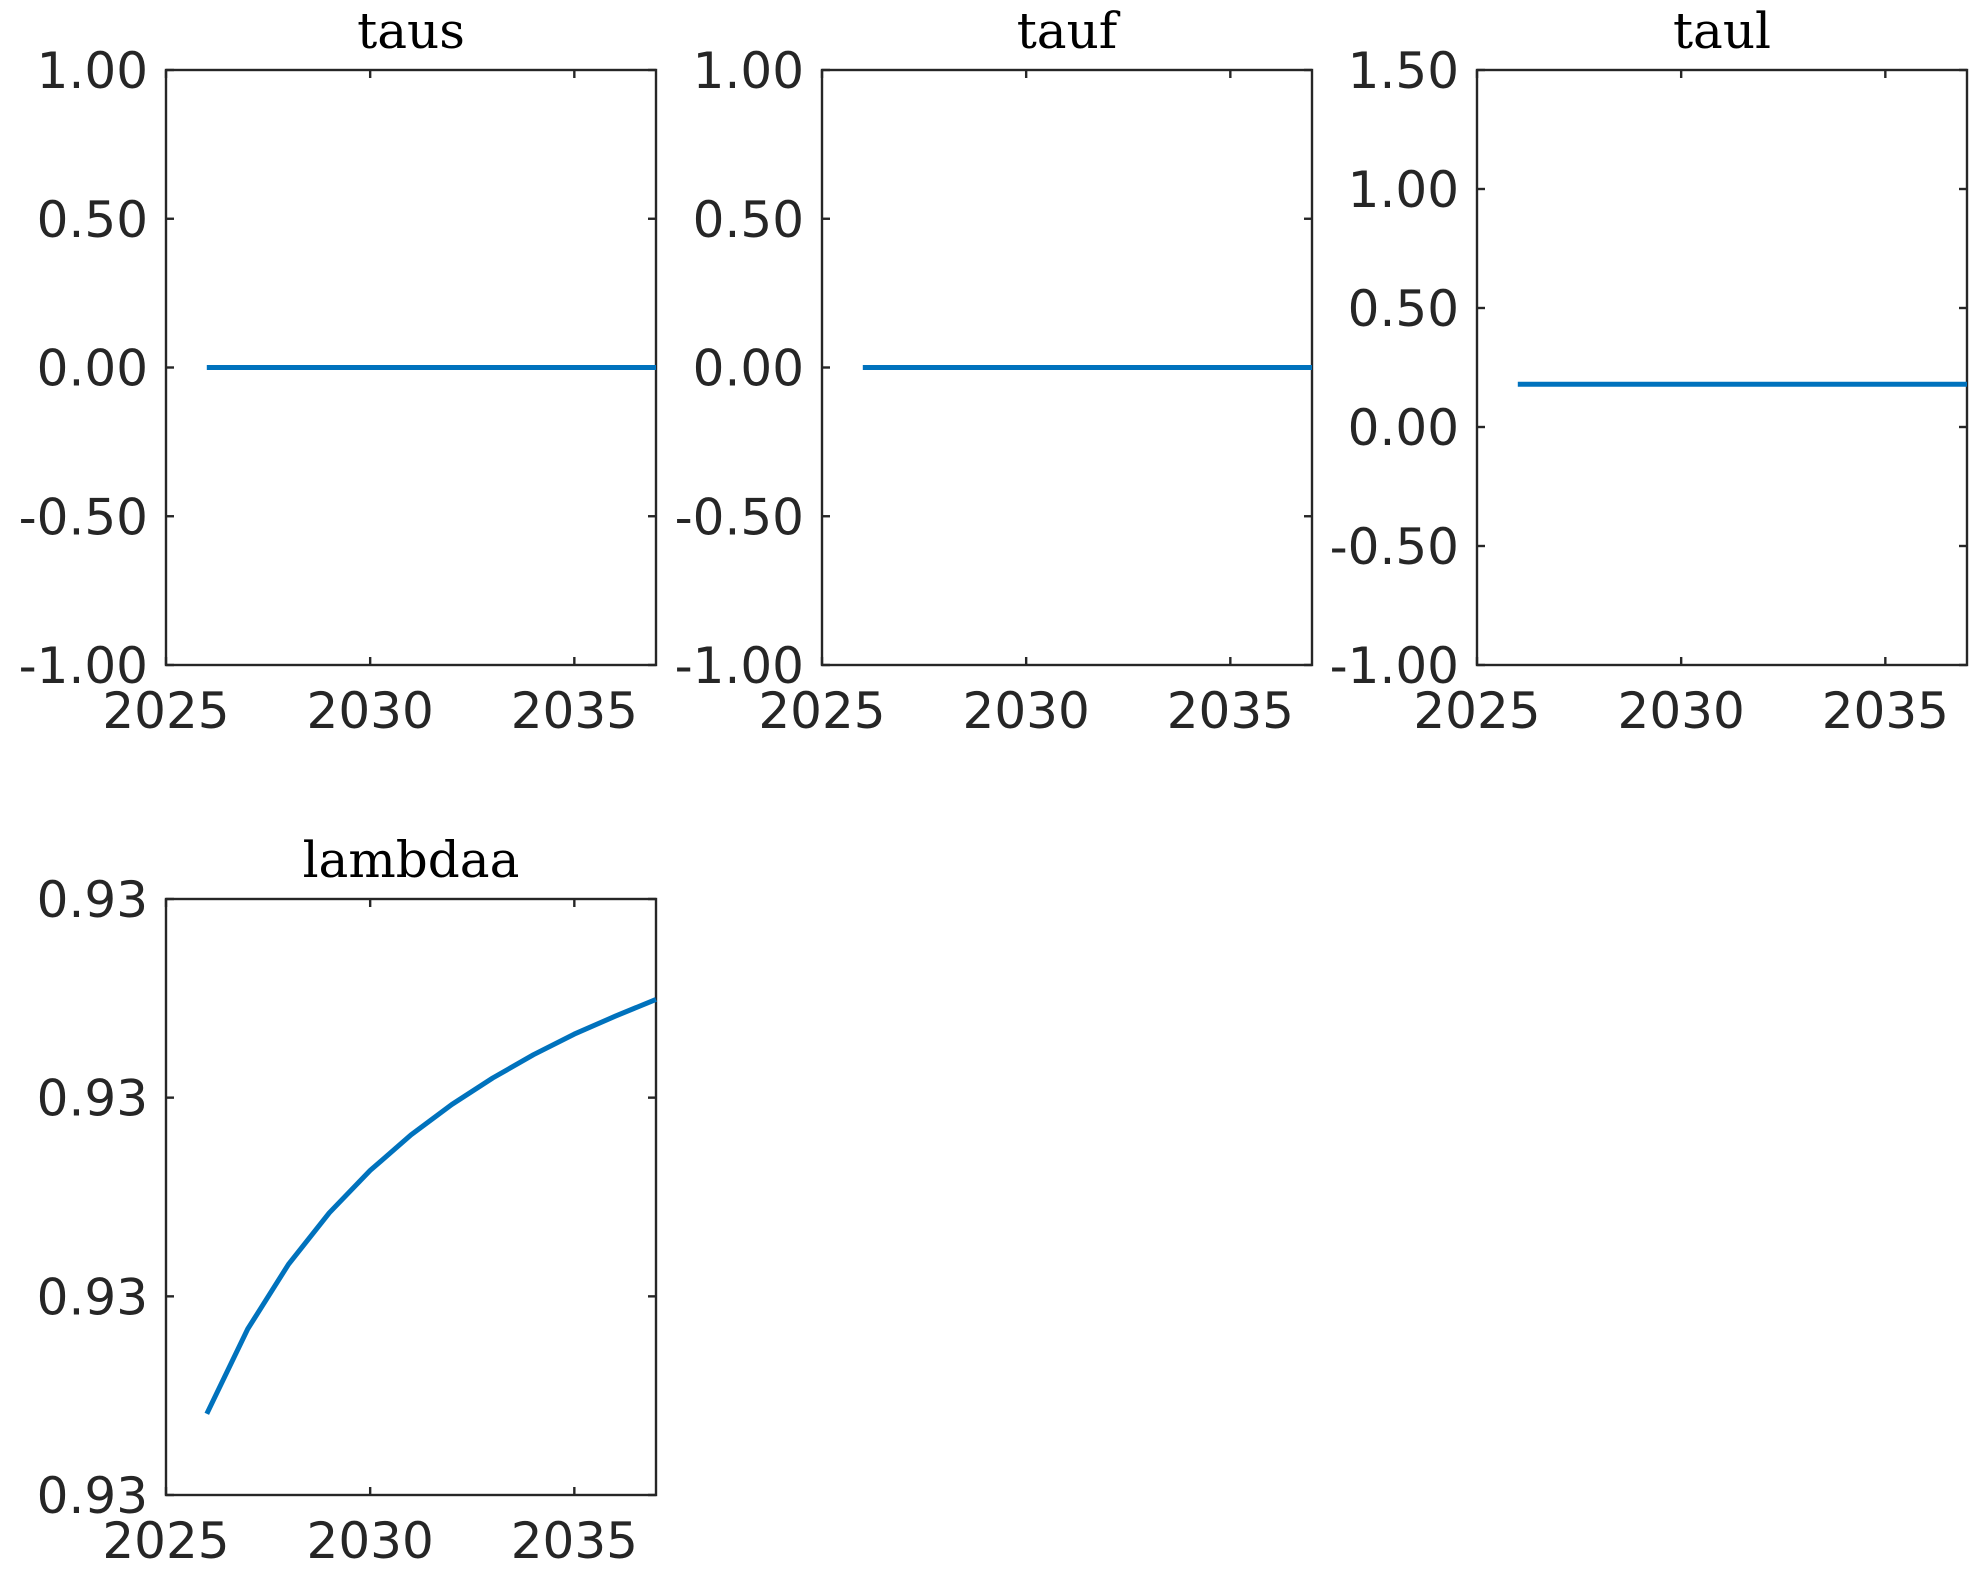  What do you see at coordinates (411, 31) in the screenshot?
I see `chart-title: taus` at bounding box center [411, 31].